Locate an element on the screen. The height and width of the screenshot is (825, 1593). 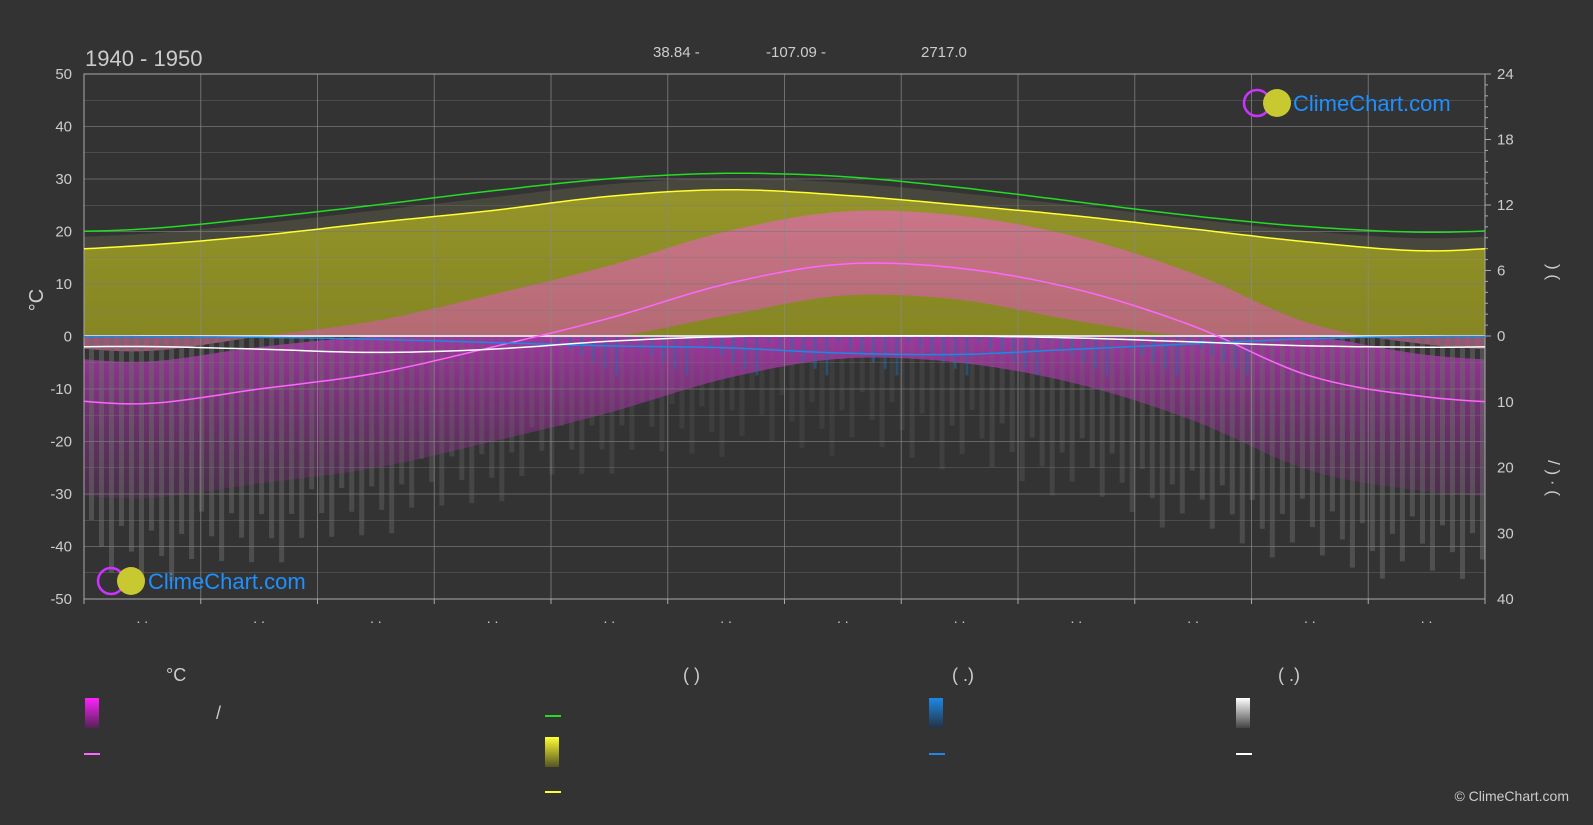
latitude-label: 38.84 - is located at coordinates (676, 52).